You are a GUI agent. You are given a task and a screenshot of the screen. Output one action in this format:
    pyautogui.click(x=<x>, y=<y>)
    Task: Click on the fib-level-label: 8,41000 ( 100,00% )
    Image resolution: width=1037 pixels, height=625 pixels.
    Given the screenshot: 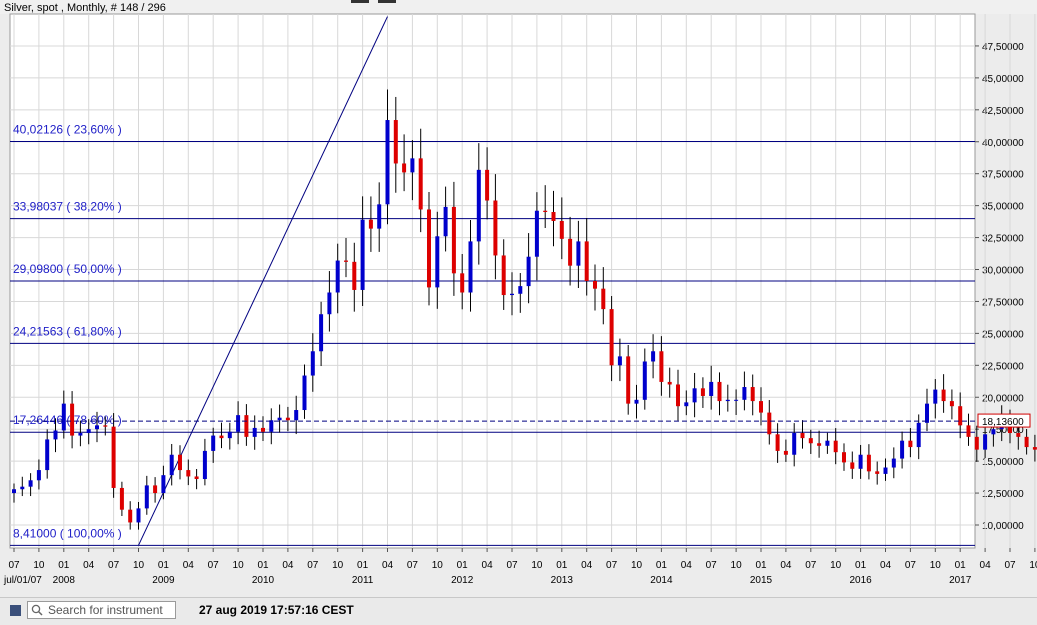 What is the action you would take?
    pyautogui.click(x=67, y=533)
    